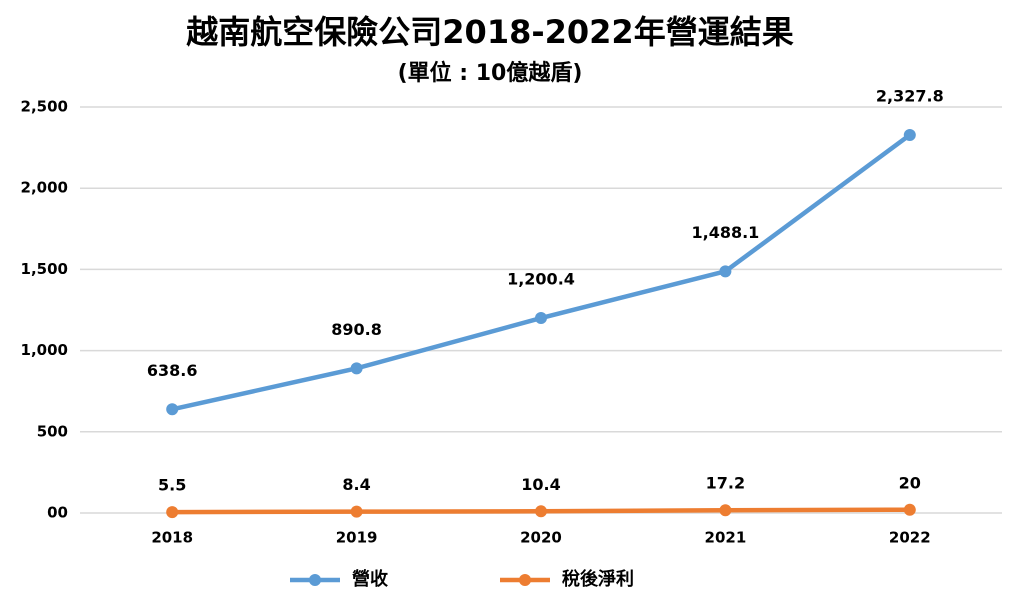 The image size is (1024, 608). Describe the element at coordinates (356, 484) in the screenshot. I see `data-label: 8.4` at that location.